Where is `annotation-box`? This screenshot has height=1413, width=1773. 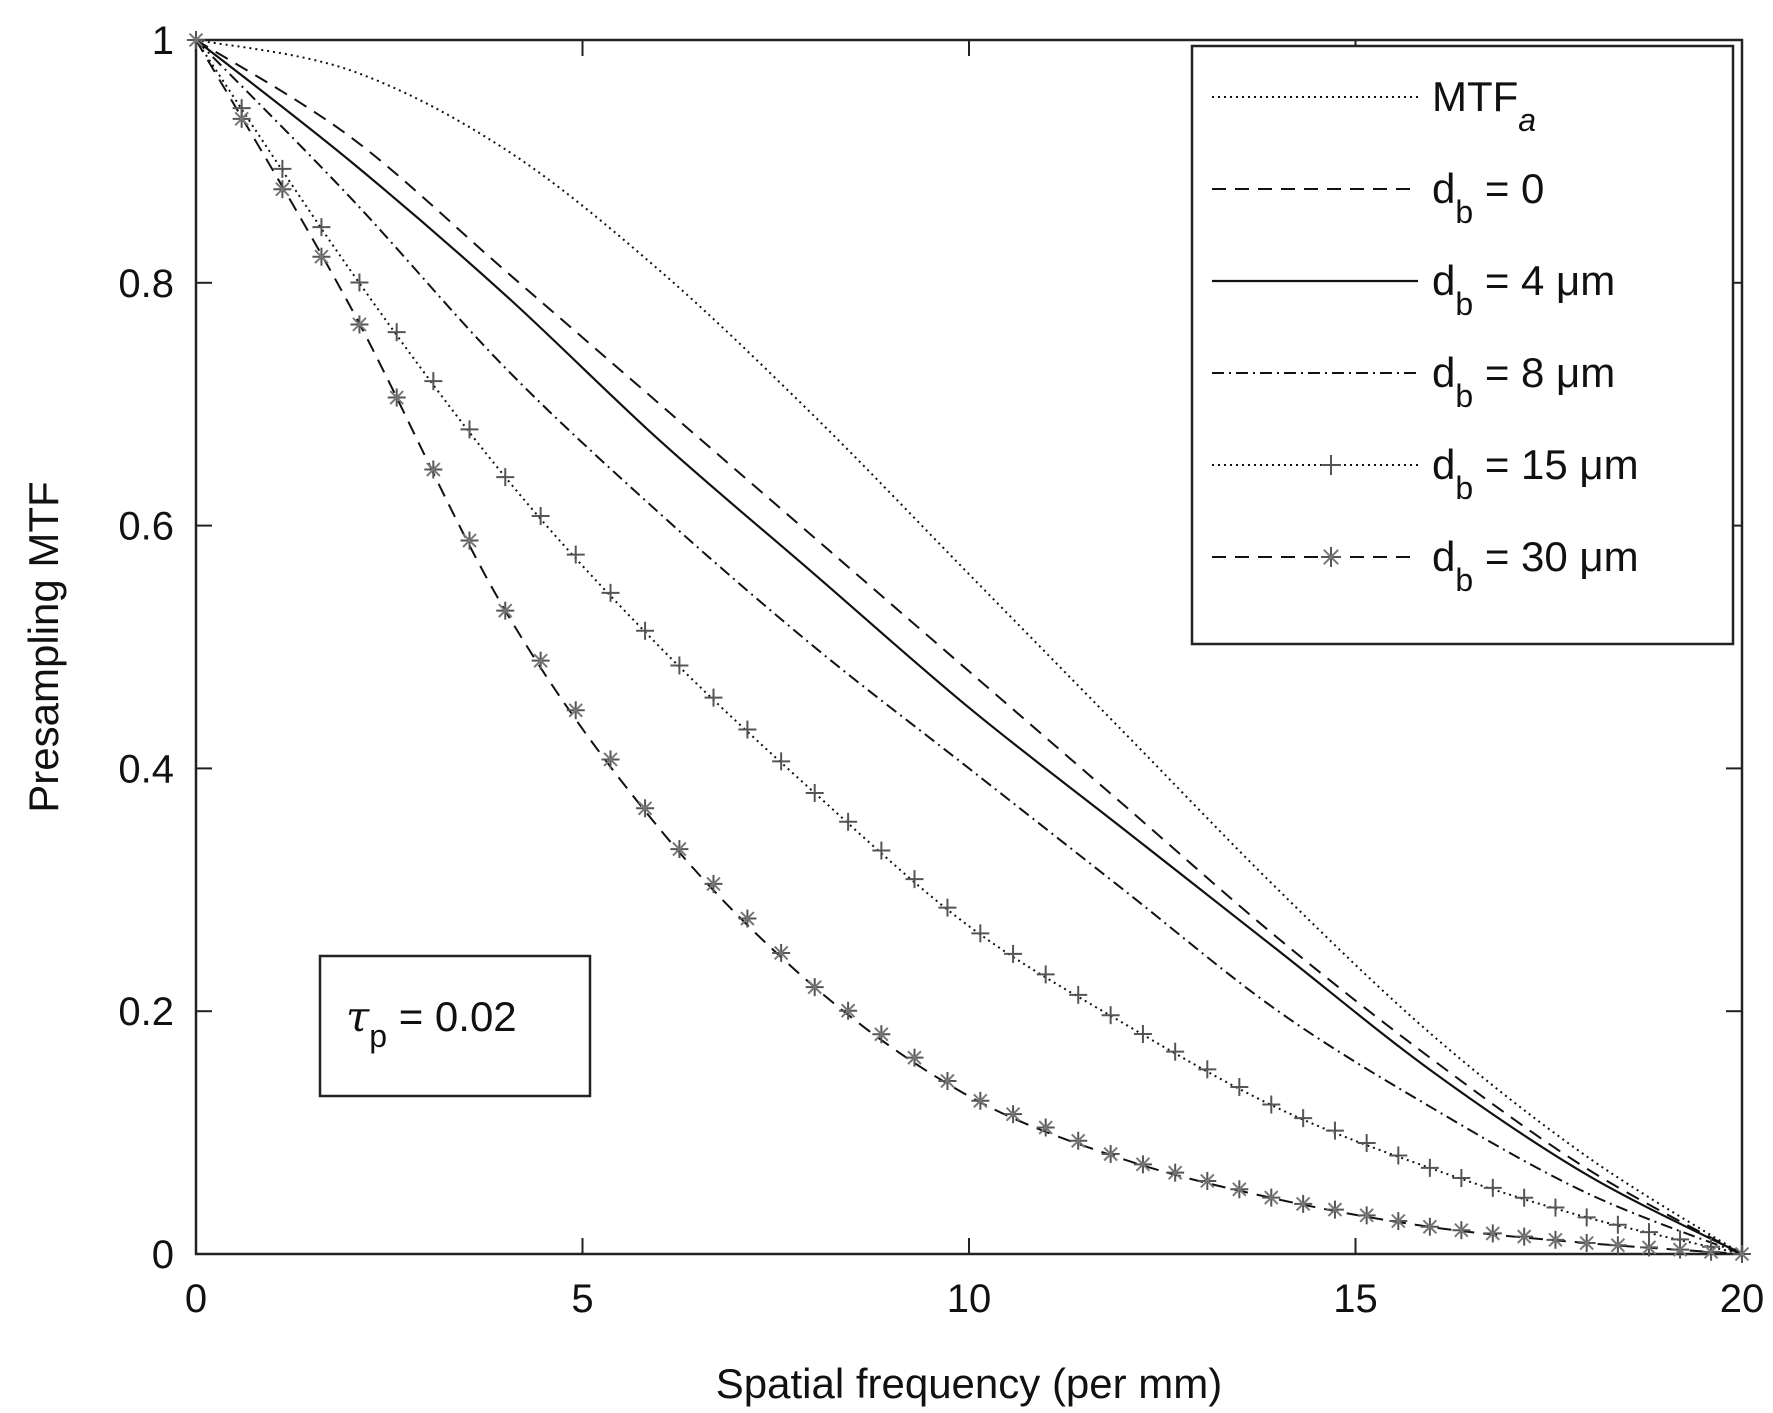 annotation-box is located at coordinates (455, 1026).